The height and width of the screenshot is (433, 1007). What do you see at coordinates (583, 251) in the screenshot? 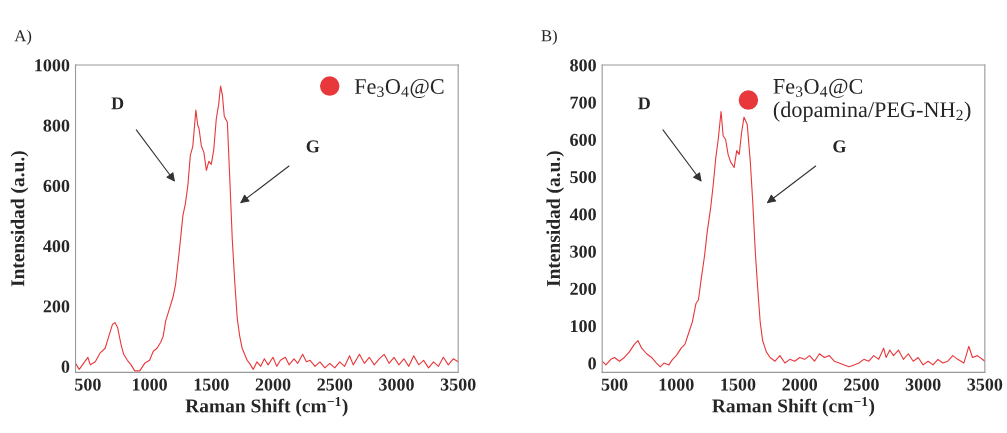
I see `y-tick-label: 300` at bounding box center [583, 251].